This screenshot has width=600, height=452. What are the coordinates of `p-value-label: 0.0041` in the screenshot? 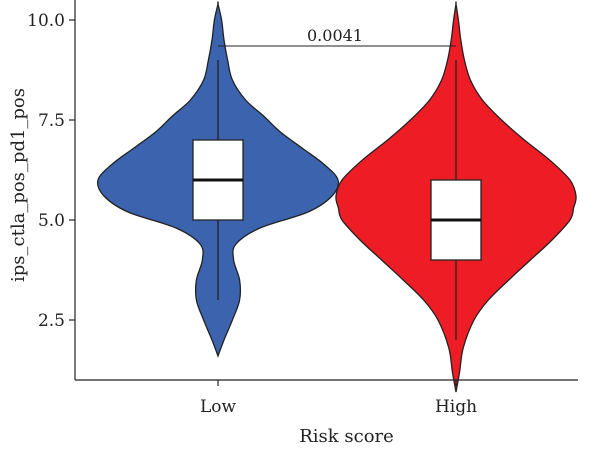 It's located at (335, 35).